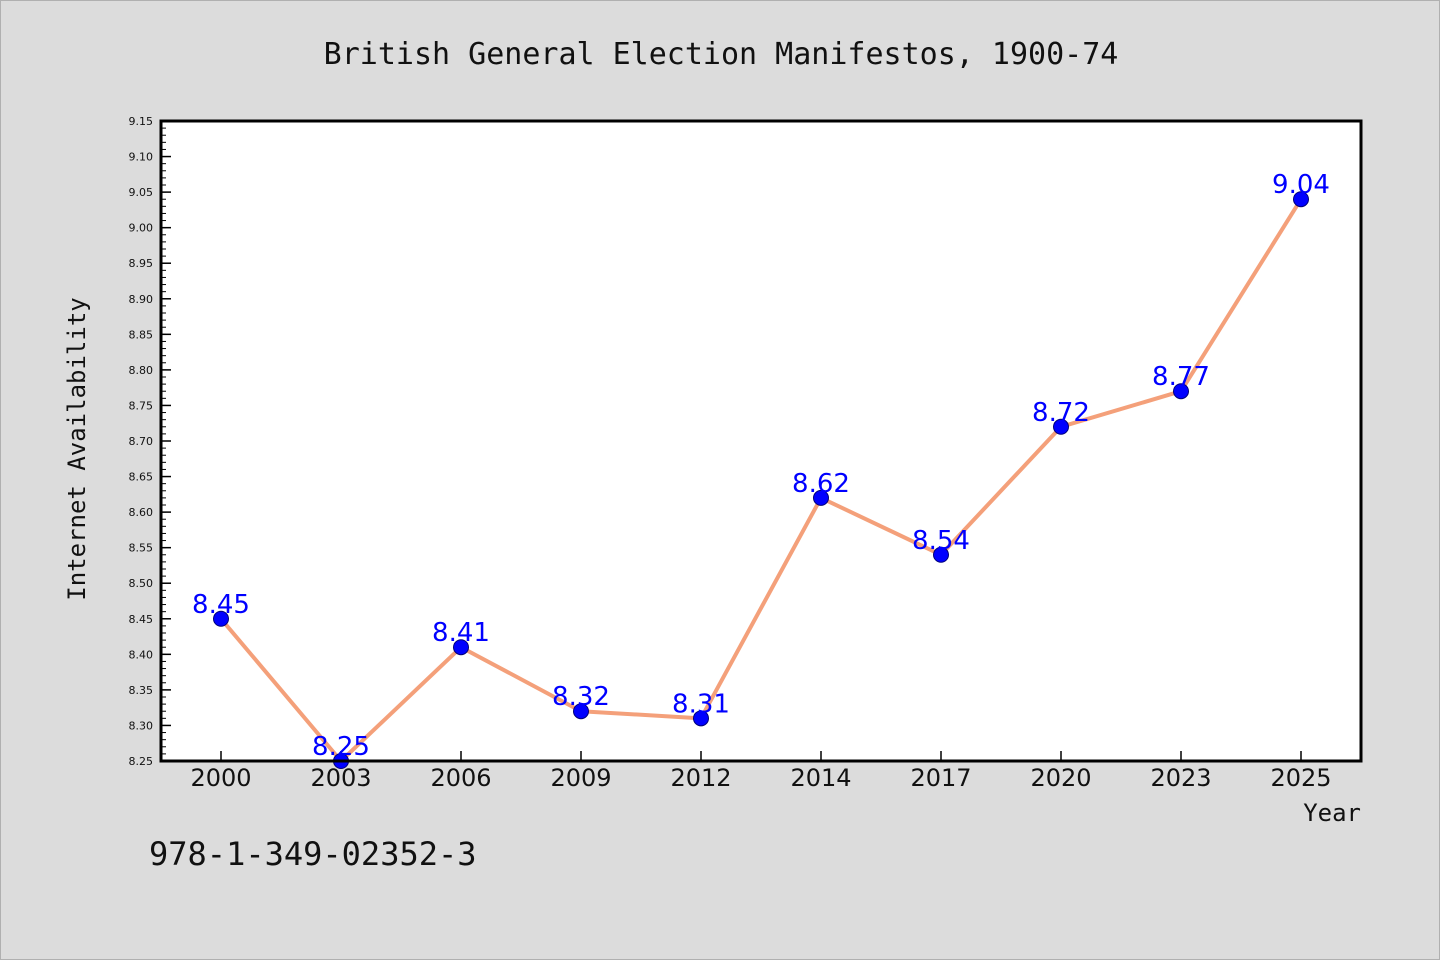 This screenshot has height=960, width=1440. What do you see at coordinates (77, 448) in the screenshot?
I see `y-axis-label: Internet Availability` at bounding box center [77, 448].